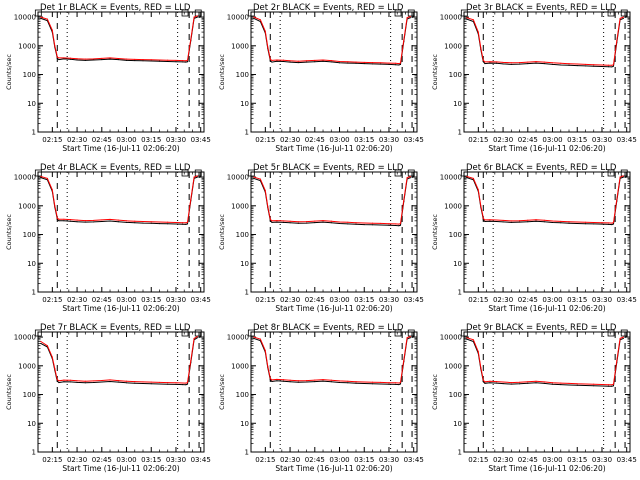 This screenshot has height=480, width=640. I want to click on y-tick-label: 1000, so click(240, 46).